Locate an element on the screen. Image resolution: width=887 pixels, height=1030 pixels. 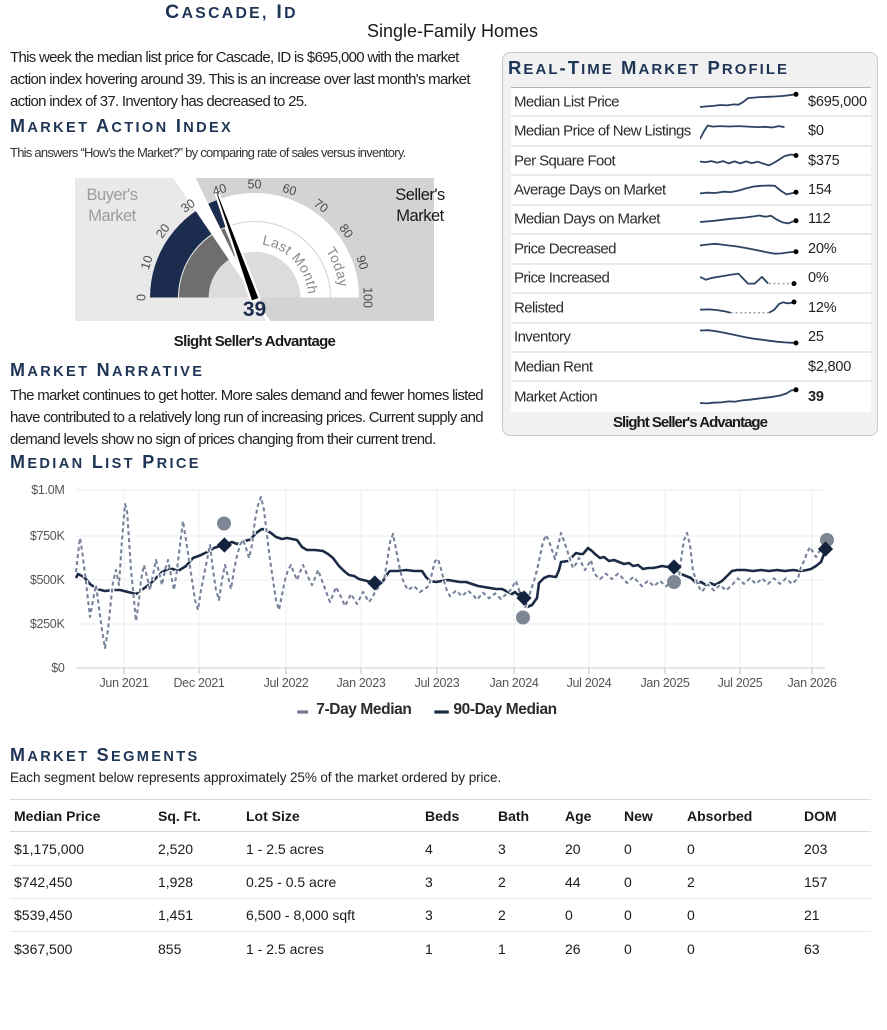
svg-text: $1.0M is located at coordinates (47, 490).